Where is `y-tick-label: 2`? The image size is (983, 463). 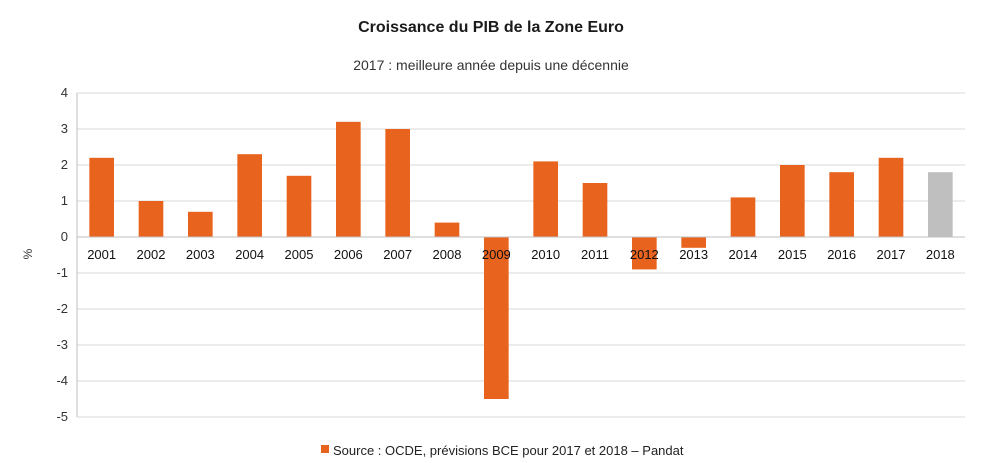
y-tick-label: 2 is located at coordinates (64, 164).